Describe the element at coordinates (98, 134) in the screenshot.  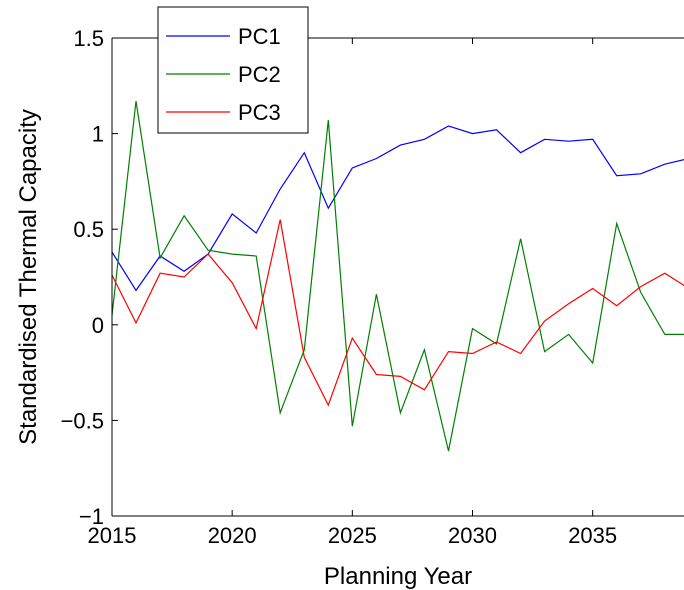
I see `y-tick-label: 1` at that location.